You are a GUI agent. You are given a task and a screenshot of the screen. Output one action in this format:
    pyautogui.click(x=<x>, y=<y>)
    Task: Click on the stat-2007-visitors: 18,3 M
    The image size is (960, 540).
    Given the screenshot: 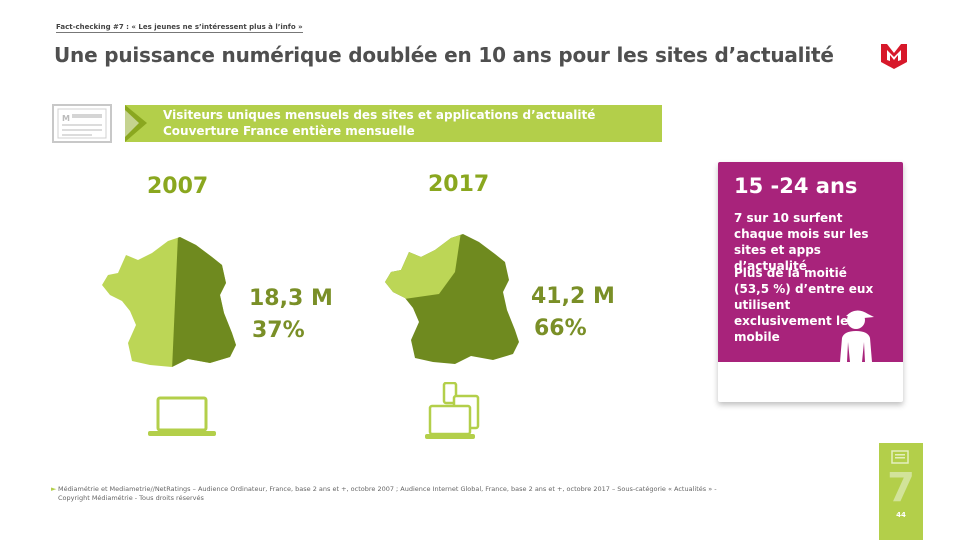 What is the action you would take?
    pyautogui.click(x=291, y=298)
    